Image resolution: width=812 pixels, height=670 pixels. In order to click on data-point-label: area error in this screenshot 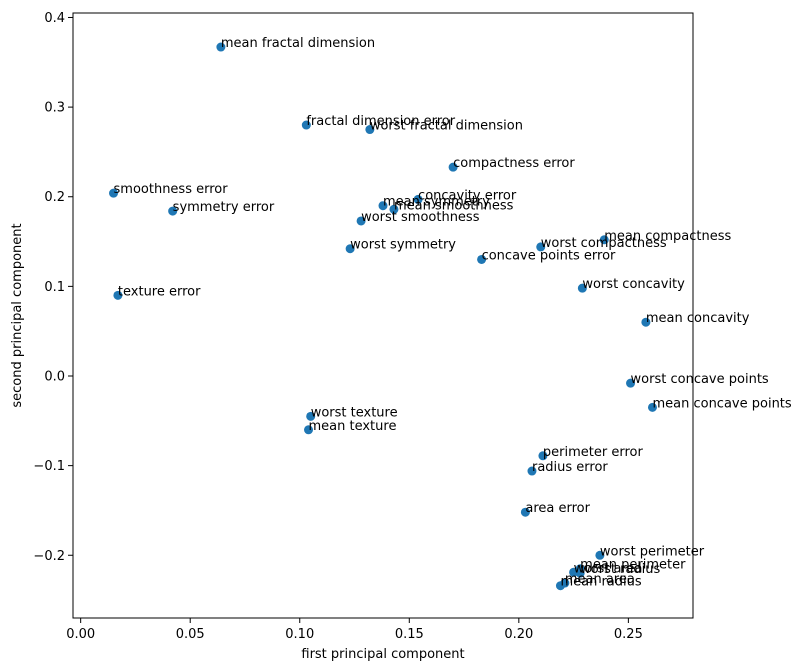, I will do `click(557, 508)`.